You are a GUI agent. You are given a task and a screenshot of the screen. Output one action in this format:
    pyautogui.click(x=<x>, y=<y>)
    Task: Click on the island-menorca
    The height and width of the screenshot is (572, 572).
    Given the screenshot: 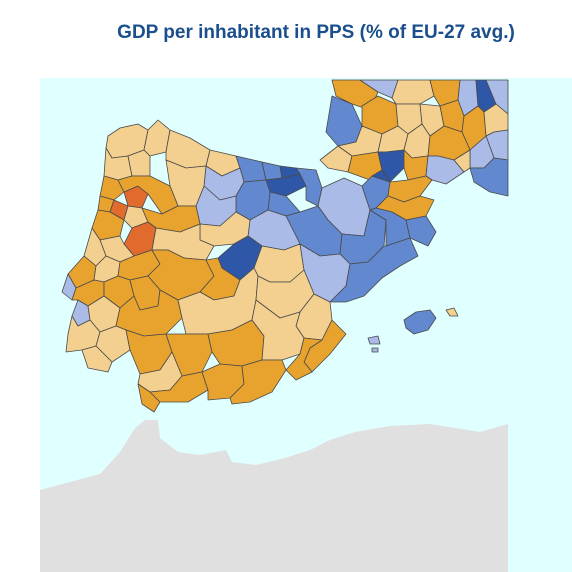 What is the action you would take?
    pyautogui.click(x=452, y=312)
    